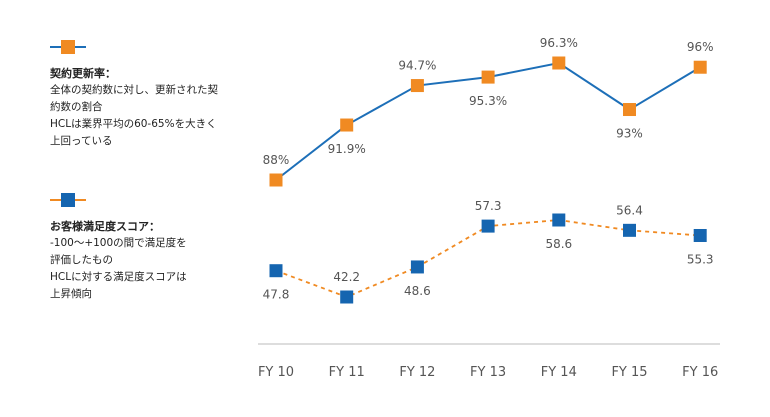 This screenshot has height=417, width=770. I want to click on renewal-legend-marker, so click(68, 47).